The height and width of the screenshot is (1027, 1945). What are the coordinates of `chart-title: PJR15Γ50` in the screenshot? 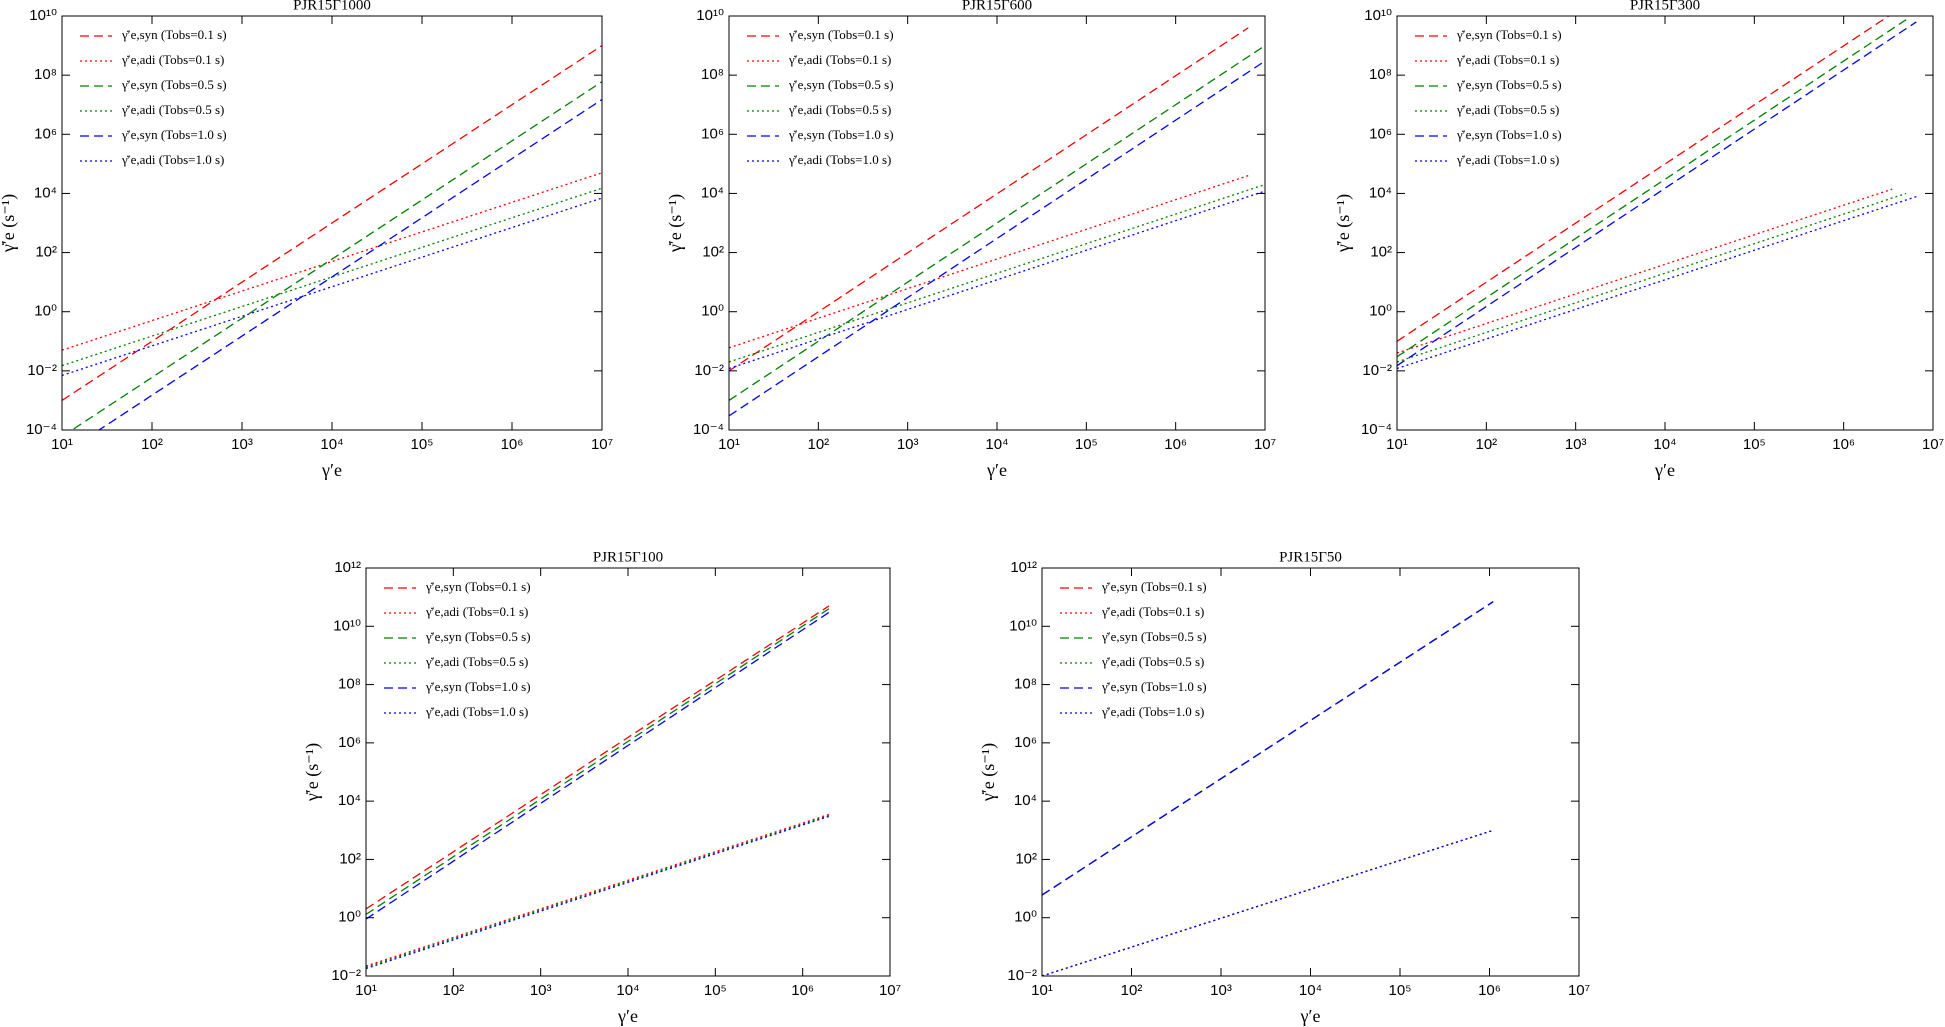 It's located at (1310, 557).